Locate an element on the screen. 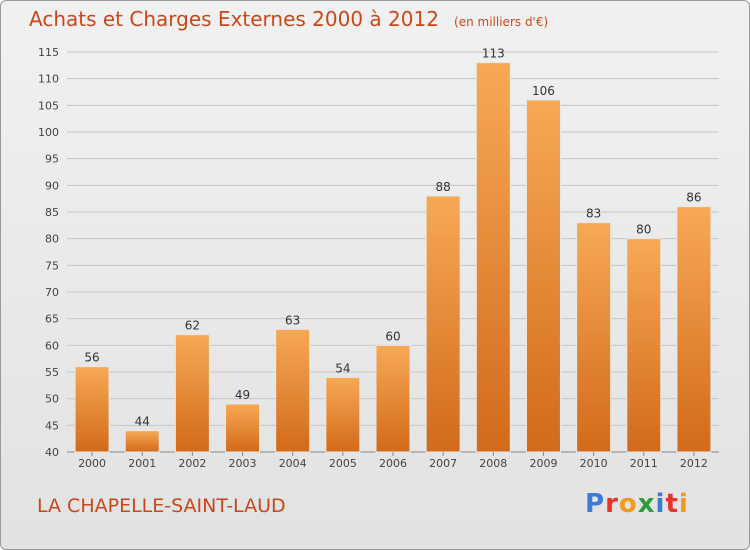 This screenshot has height=550, width=750. data-label: 62 is located at coordinates (192, 326).